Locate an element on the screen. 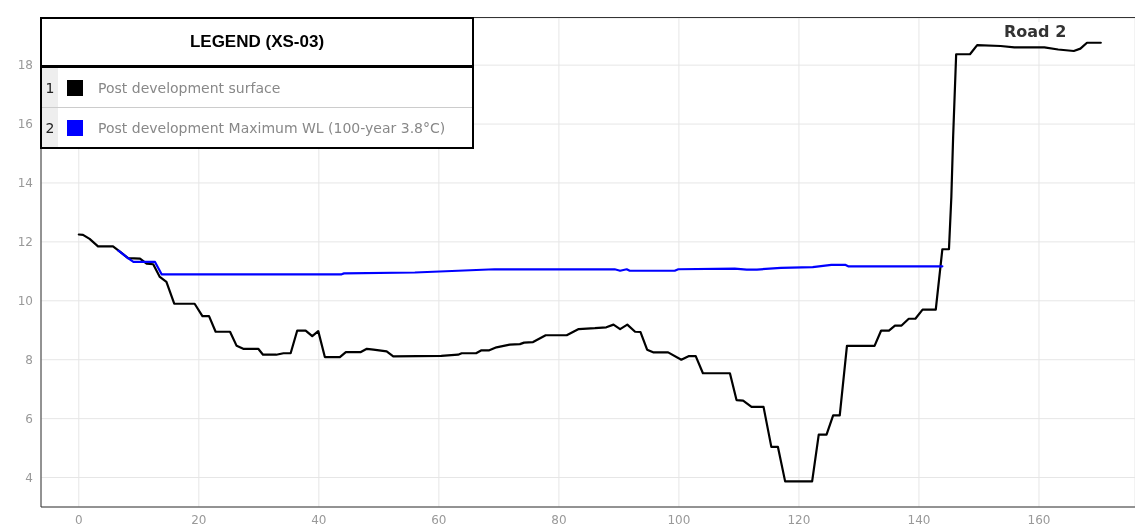 This screenshot has width=1135, height=531. y-tick-label: 14 is located at coordinates (25, 183).